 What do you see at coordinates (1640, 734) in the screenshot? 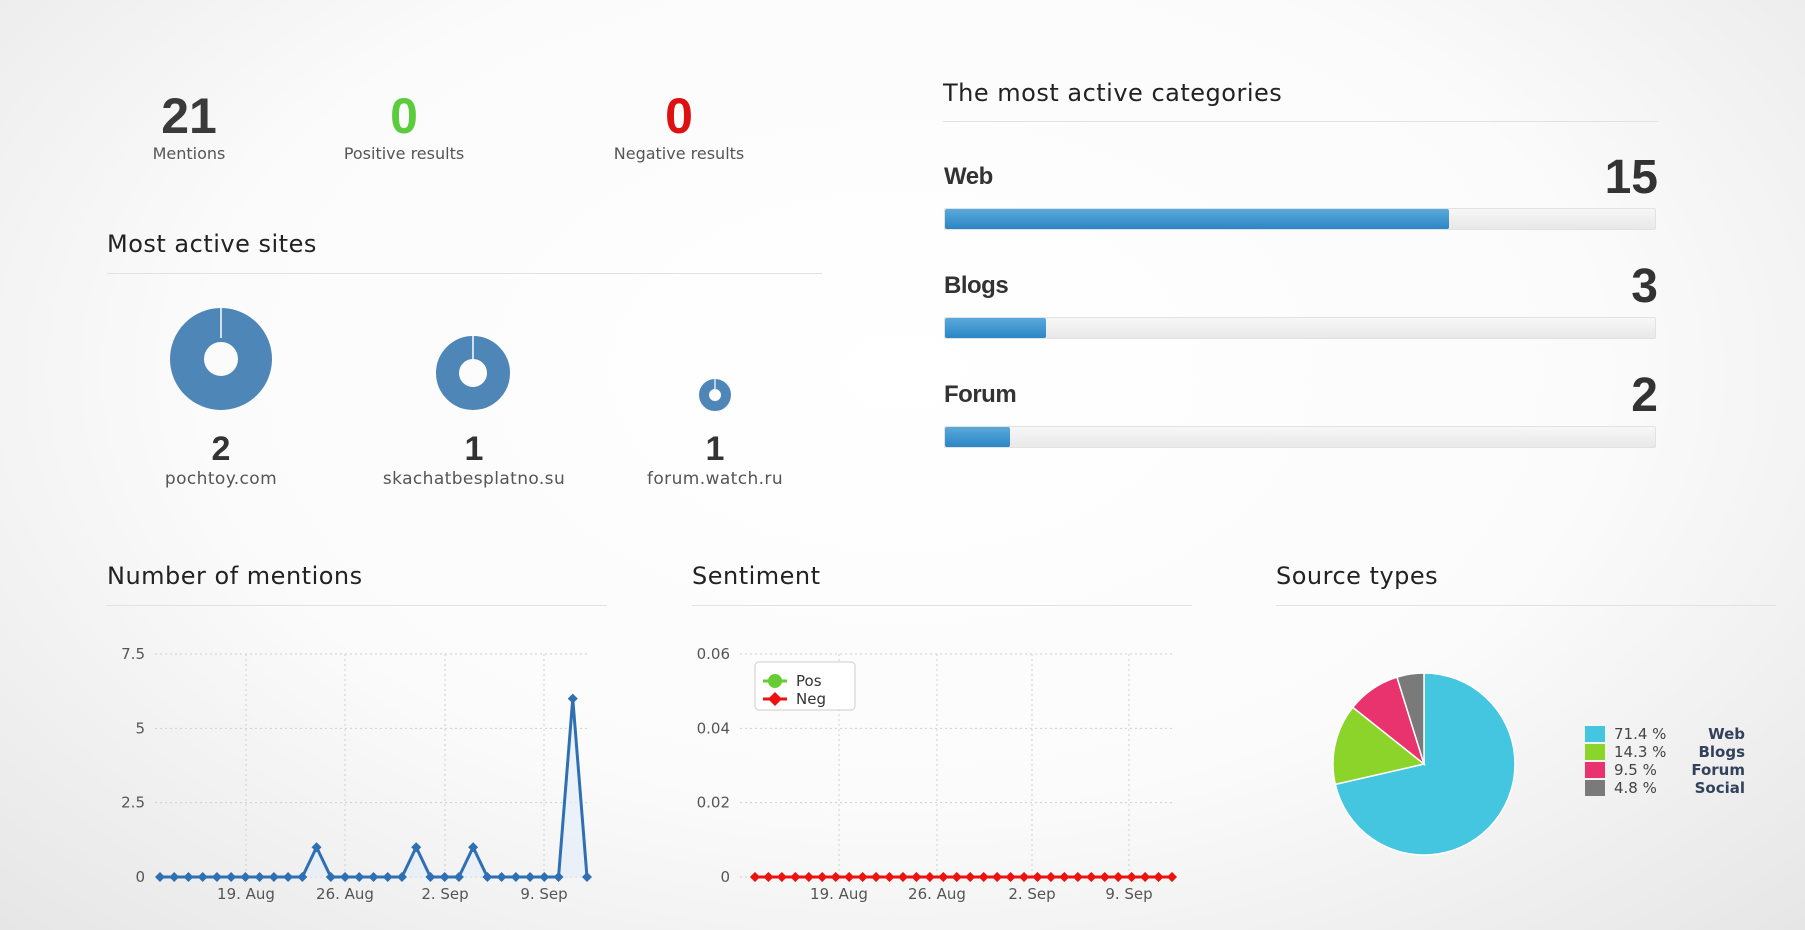
I see `legend-percent: 71.4 %` at bounding box center [1640, 734].